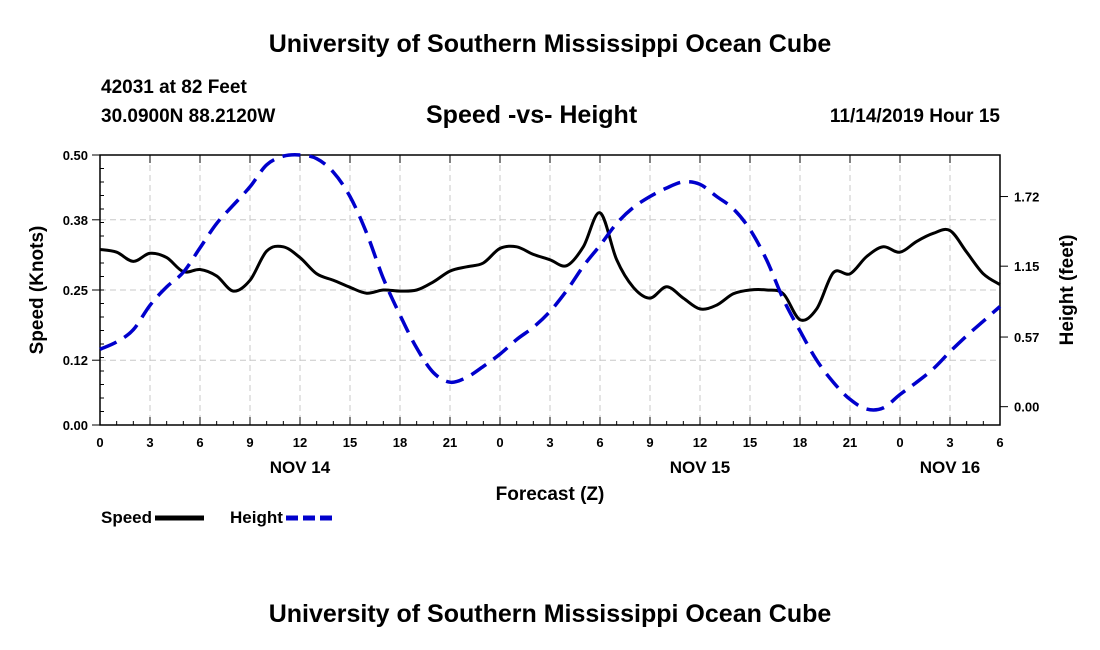  Describe the element at coordinates (1026, 266) in the screenshot. I see `y-right-tick-label: 1.15` at that location.